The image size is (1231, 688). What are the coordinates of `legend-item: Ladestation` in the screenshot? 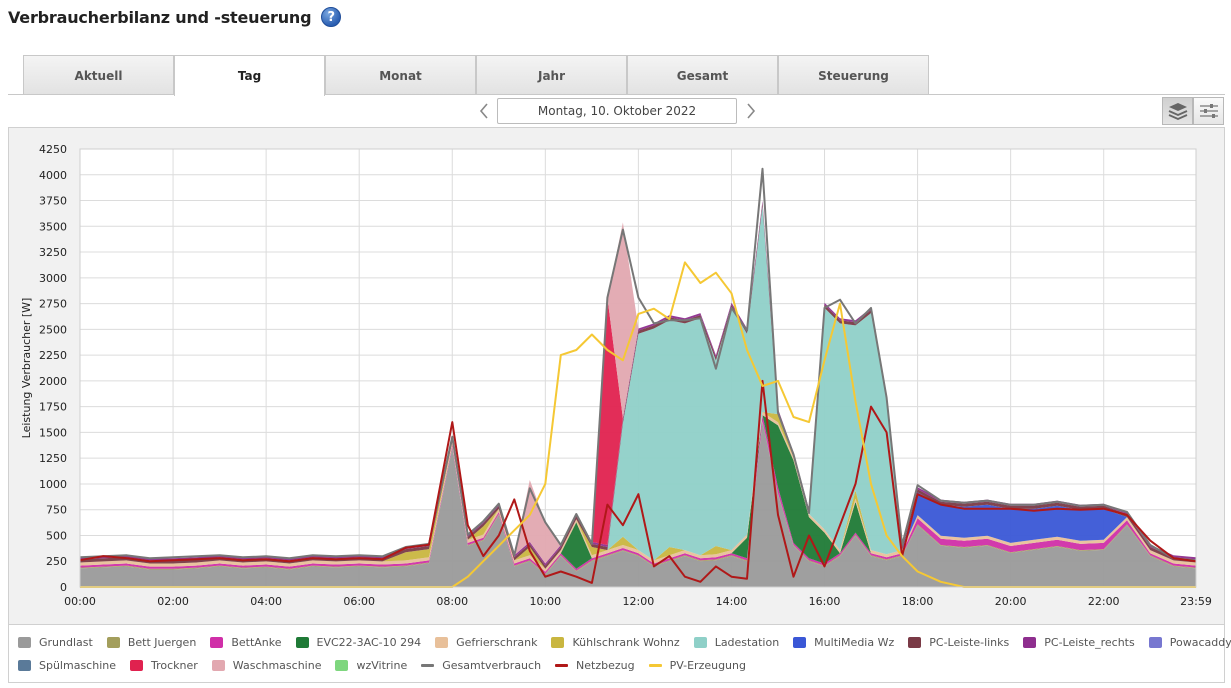 It's located at (736, 642).